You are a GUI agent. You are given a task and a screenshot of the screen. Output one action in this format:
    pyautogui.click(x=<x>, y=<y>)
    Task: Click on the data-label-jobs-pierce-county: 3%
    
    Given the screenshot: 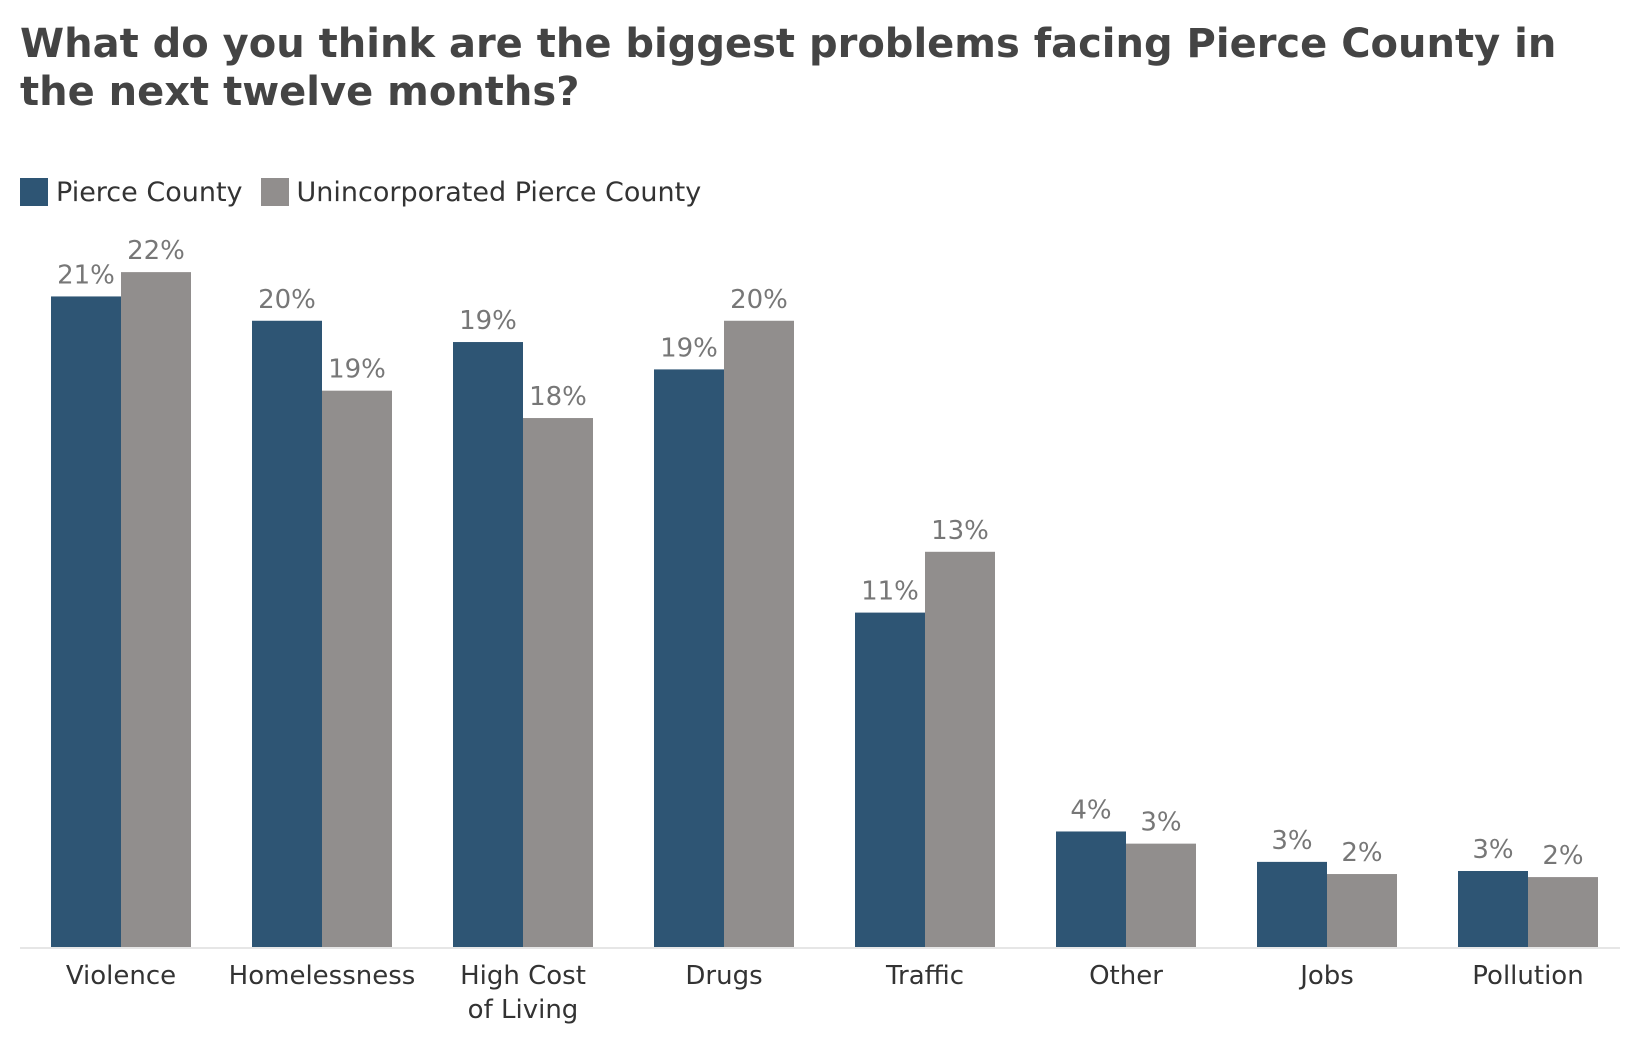 What is the action you would take?
    pyautogui.click(x=1291, y=841)
    